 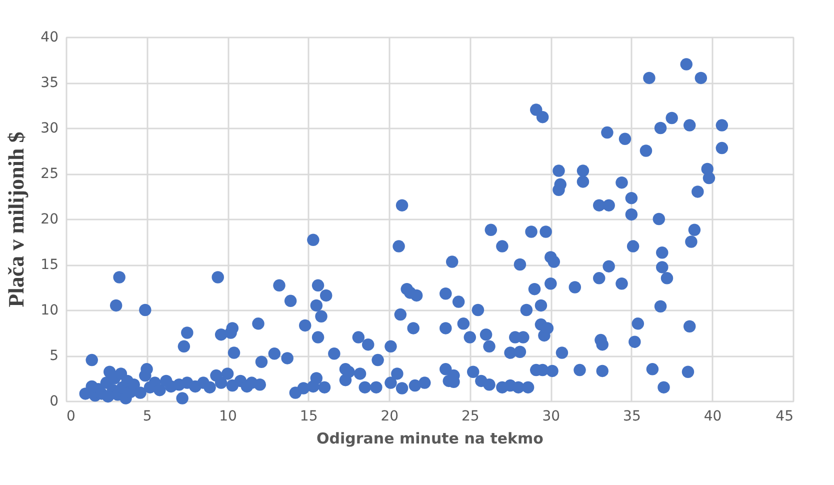 I want to click on y-axis-title: Plača v milijonih $, so click(x=16, y=220).